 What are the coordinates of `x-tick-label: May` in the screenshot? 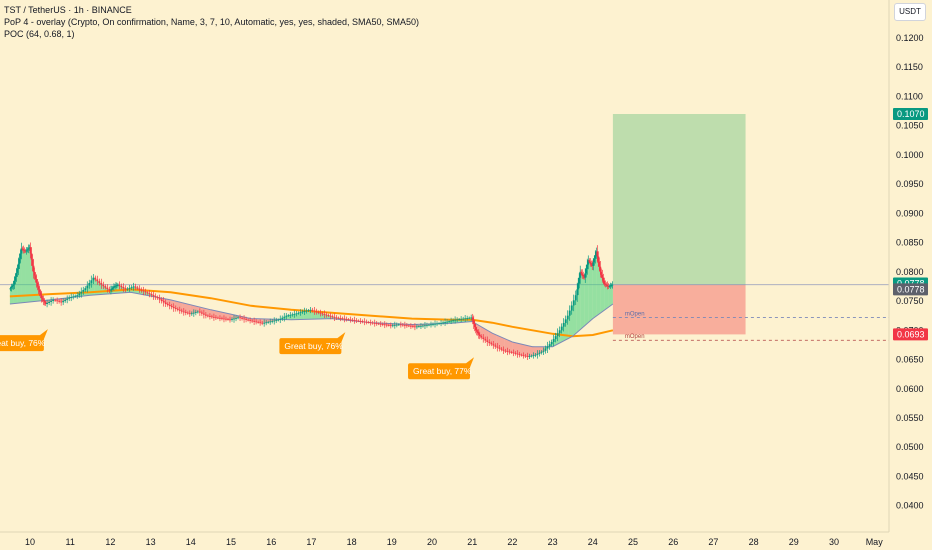 It's located at (875, 542).